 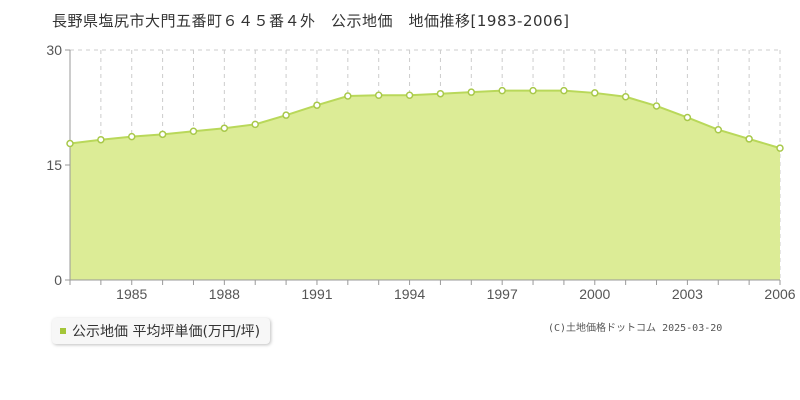 I want to click on copyright-text: (C)土地価格ドットコム 2025-03-20, so click(x=635, y=328).